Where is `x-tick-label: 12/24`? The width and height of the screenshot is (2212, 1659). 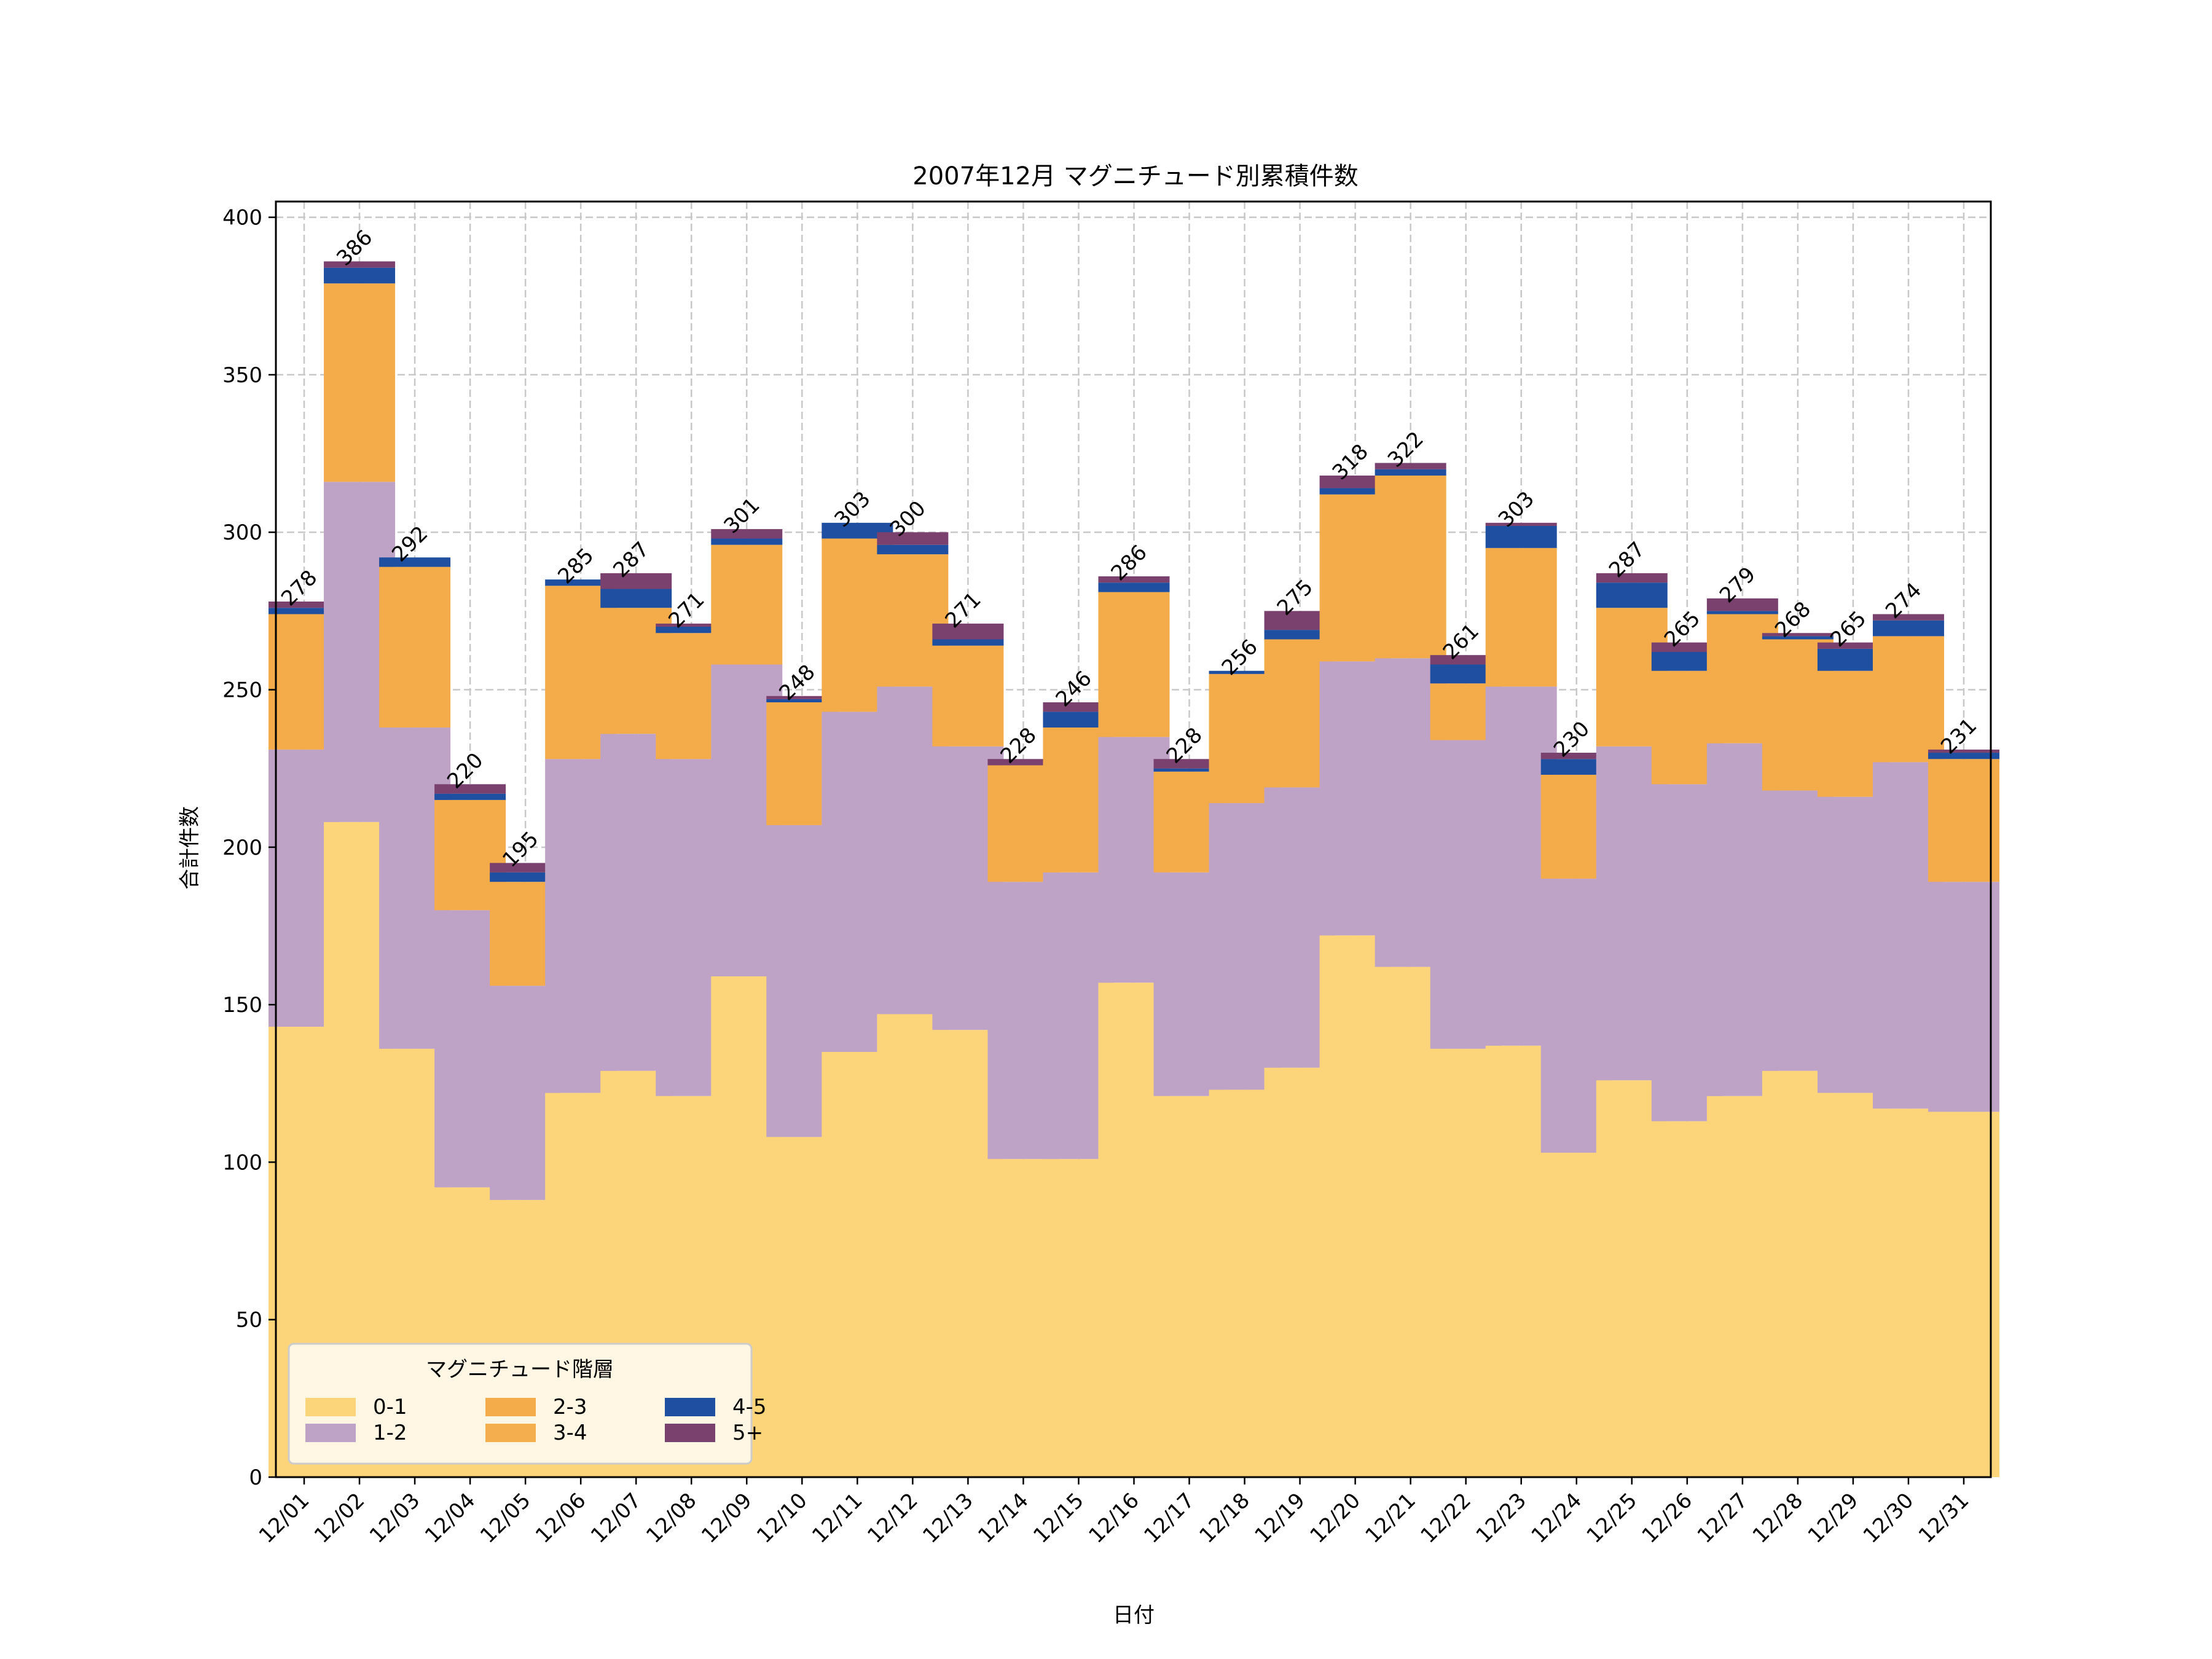
x-tick-label: 12/24 is located at coordinates (1557, 1518).